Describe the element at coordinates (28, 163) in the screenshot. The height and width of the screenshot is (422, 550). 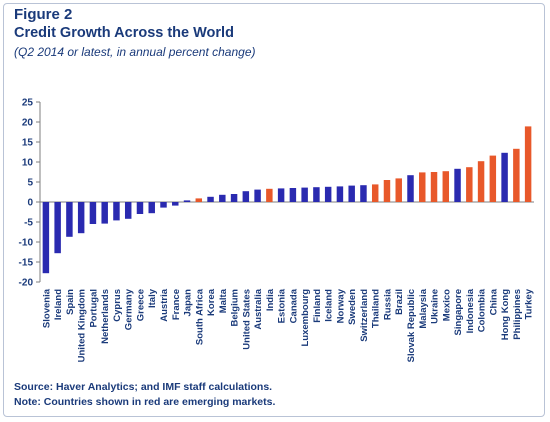
I see `y-tick-label: 10` at that location.